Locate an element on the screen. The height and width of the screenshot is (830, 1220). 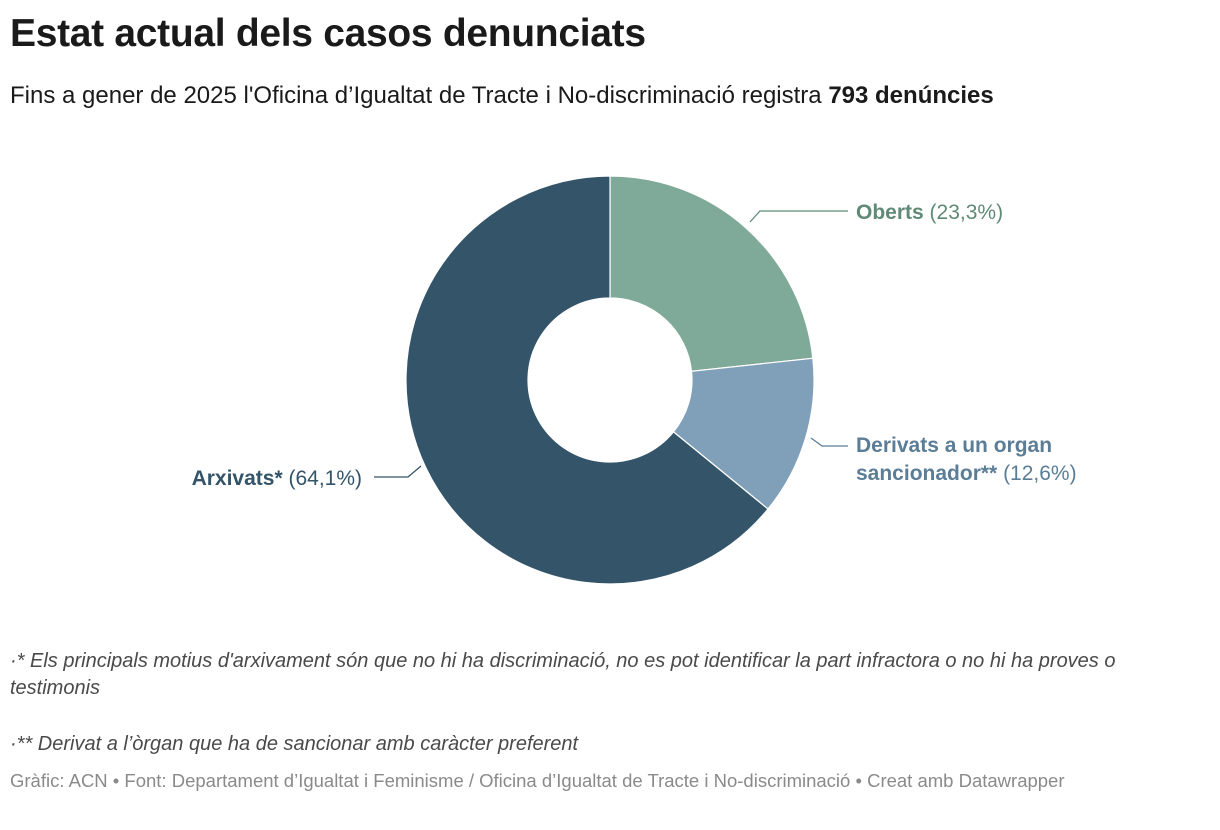
slice-label-derivats-line2: sancionador** (12,6%) is located at coordinates (966, 473).